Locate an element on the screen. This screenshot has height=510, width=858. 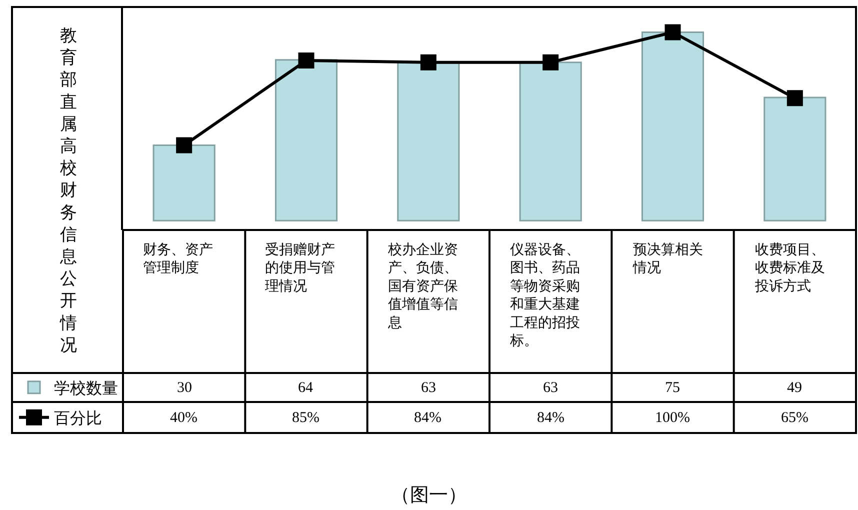
data-label: 85% is located at coordinates (306, 418).